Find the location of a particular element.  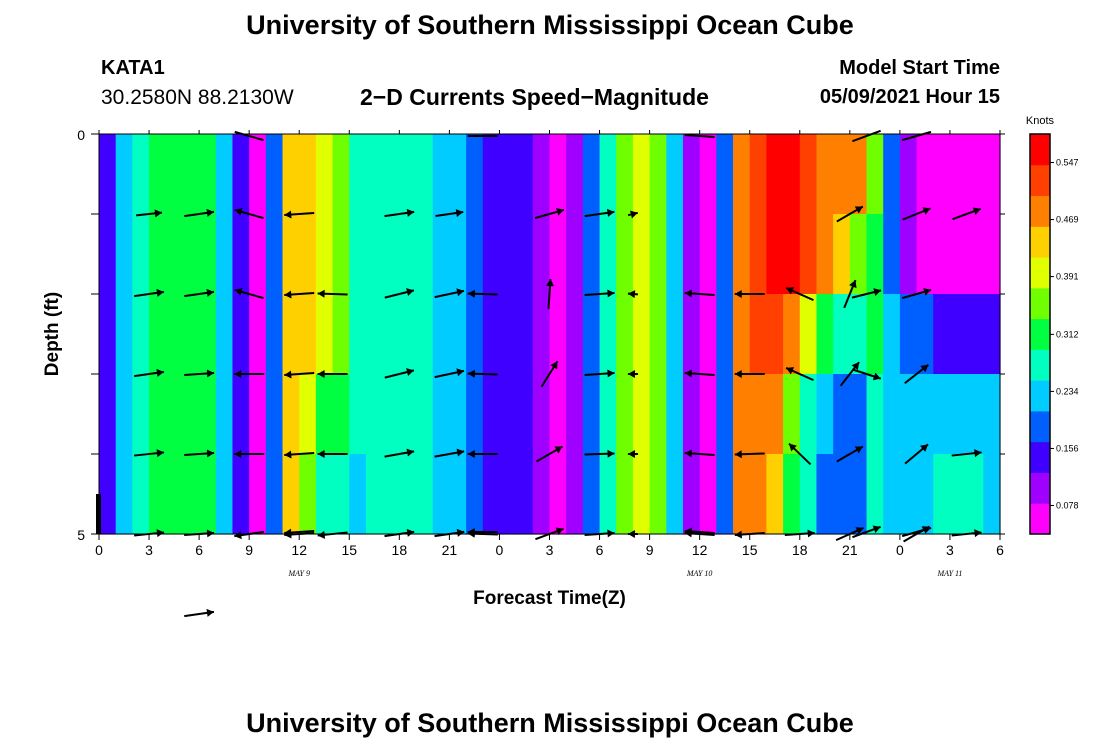

y-axis-title: Depth (ft) is located at coordinates (52, 334).